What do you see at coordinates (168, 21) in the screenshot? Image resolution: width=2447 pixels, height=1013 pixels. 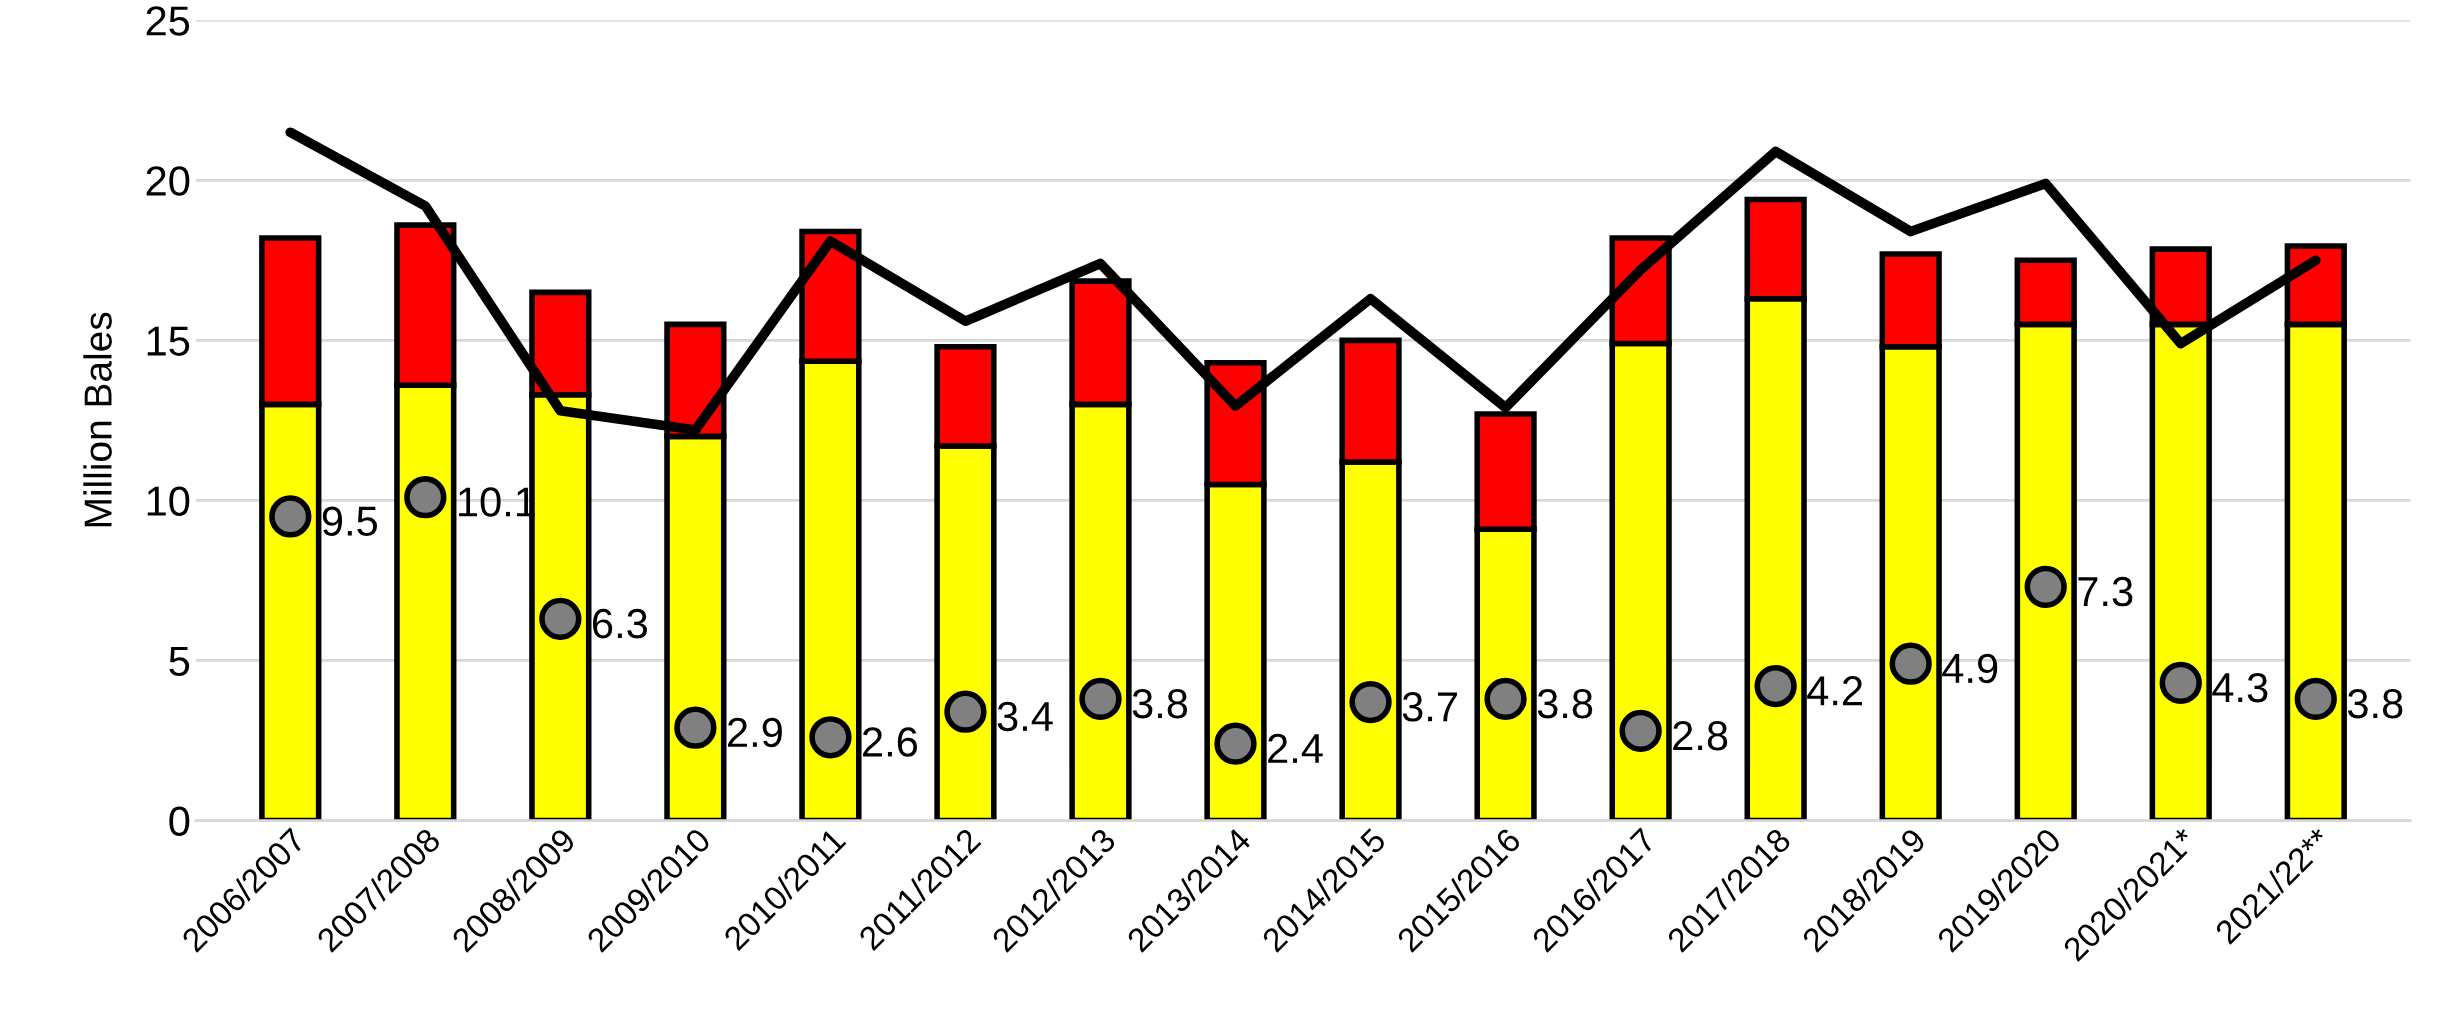 I see `y-tick-label: 25` at bounding box center [168, 21].